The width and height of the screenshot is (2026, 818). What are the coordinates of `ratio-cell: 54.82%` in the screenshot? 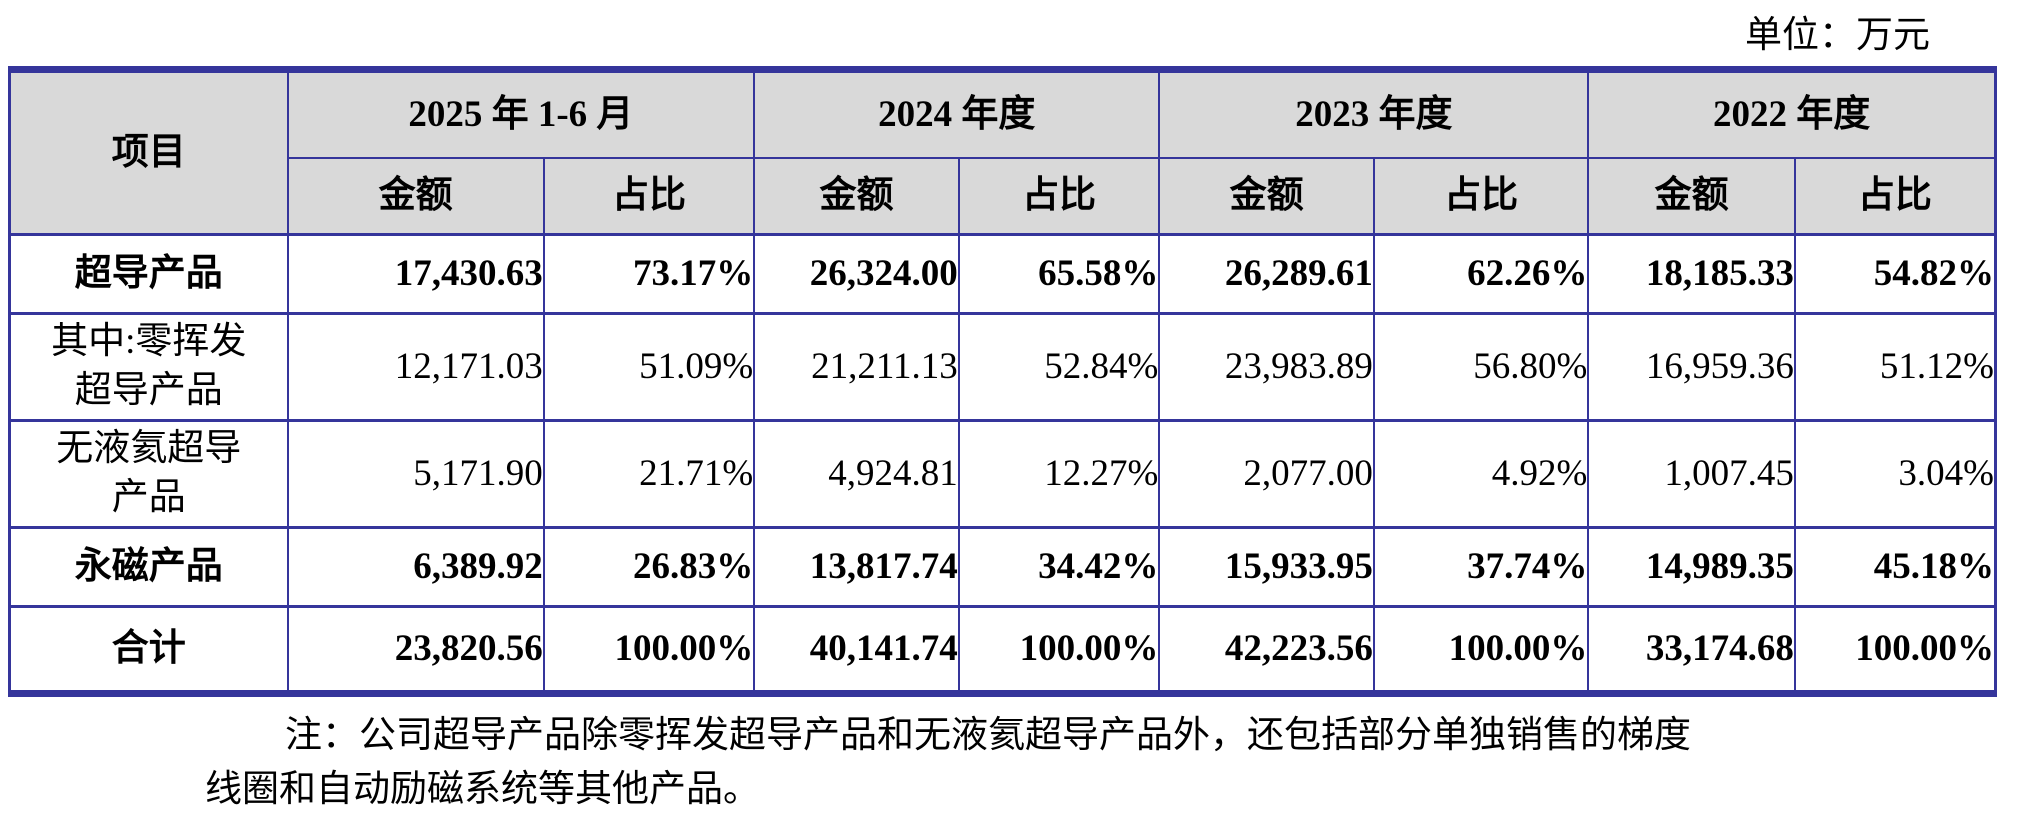 It's located at (1895, 274).